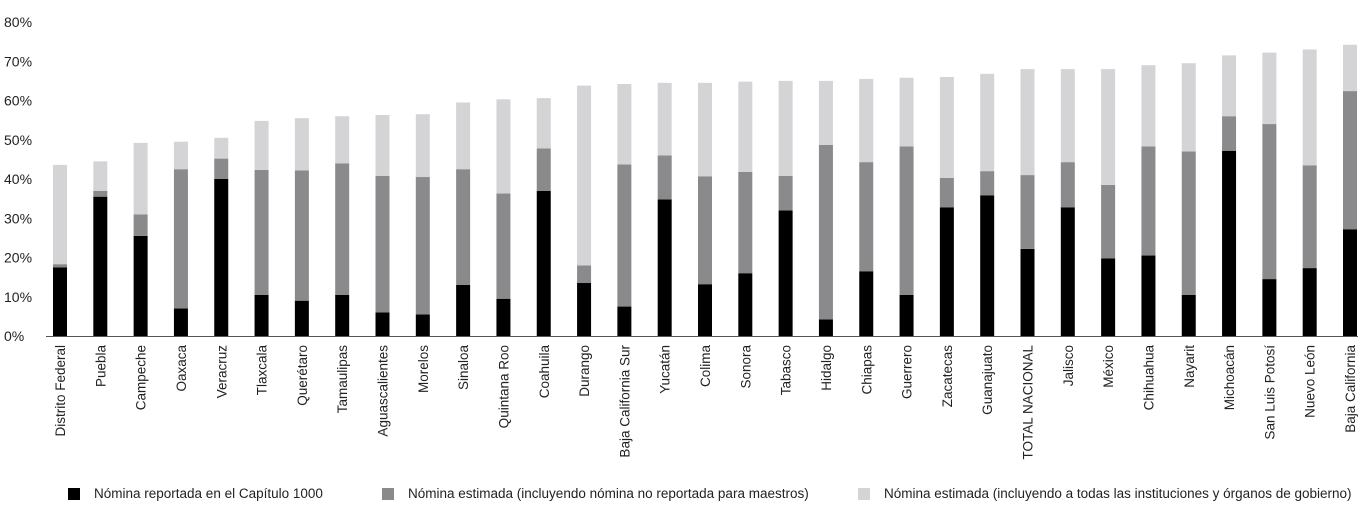 The height and width of the screenshot is (506, 1358). Describe the element at coordinates (1068, 365) in the screenshot. I see `x-tick-label: Jalisco` at that location.